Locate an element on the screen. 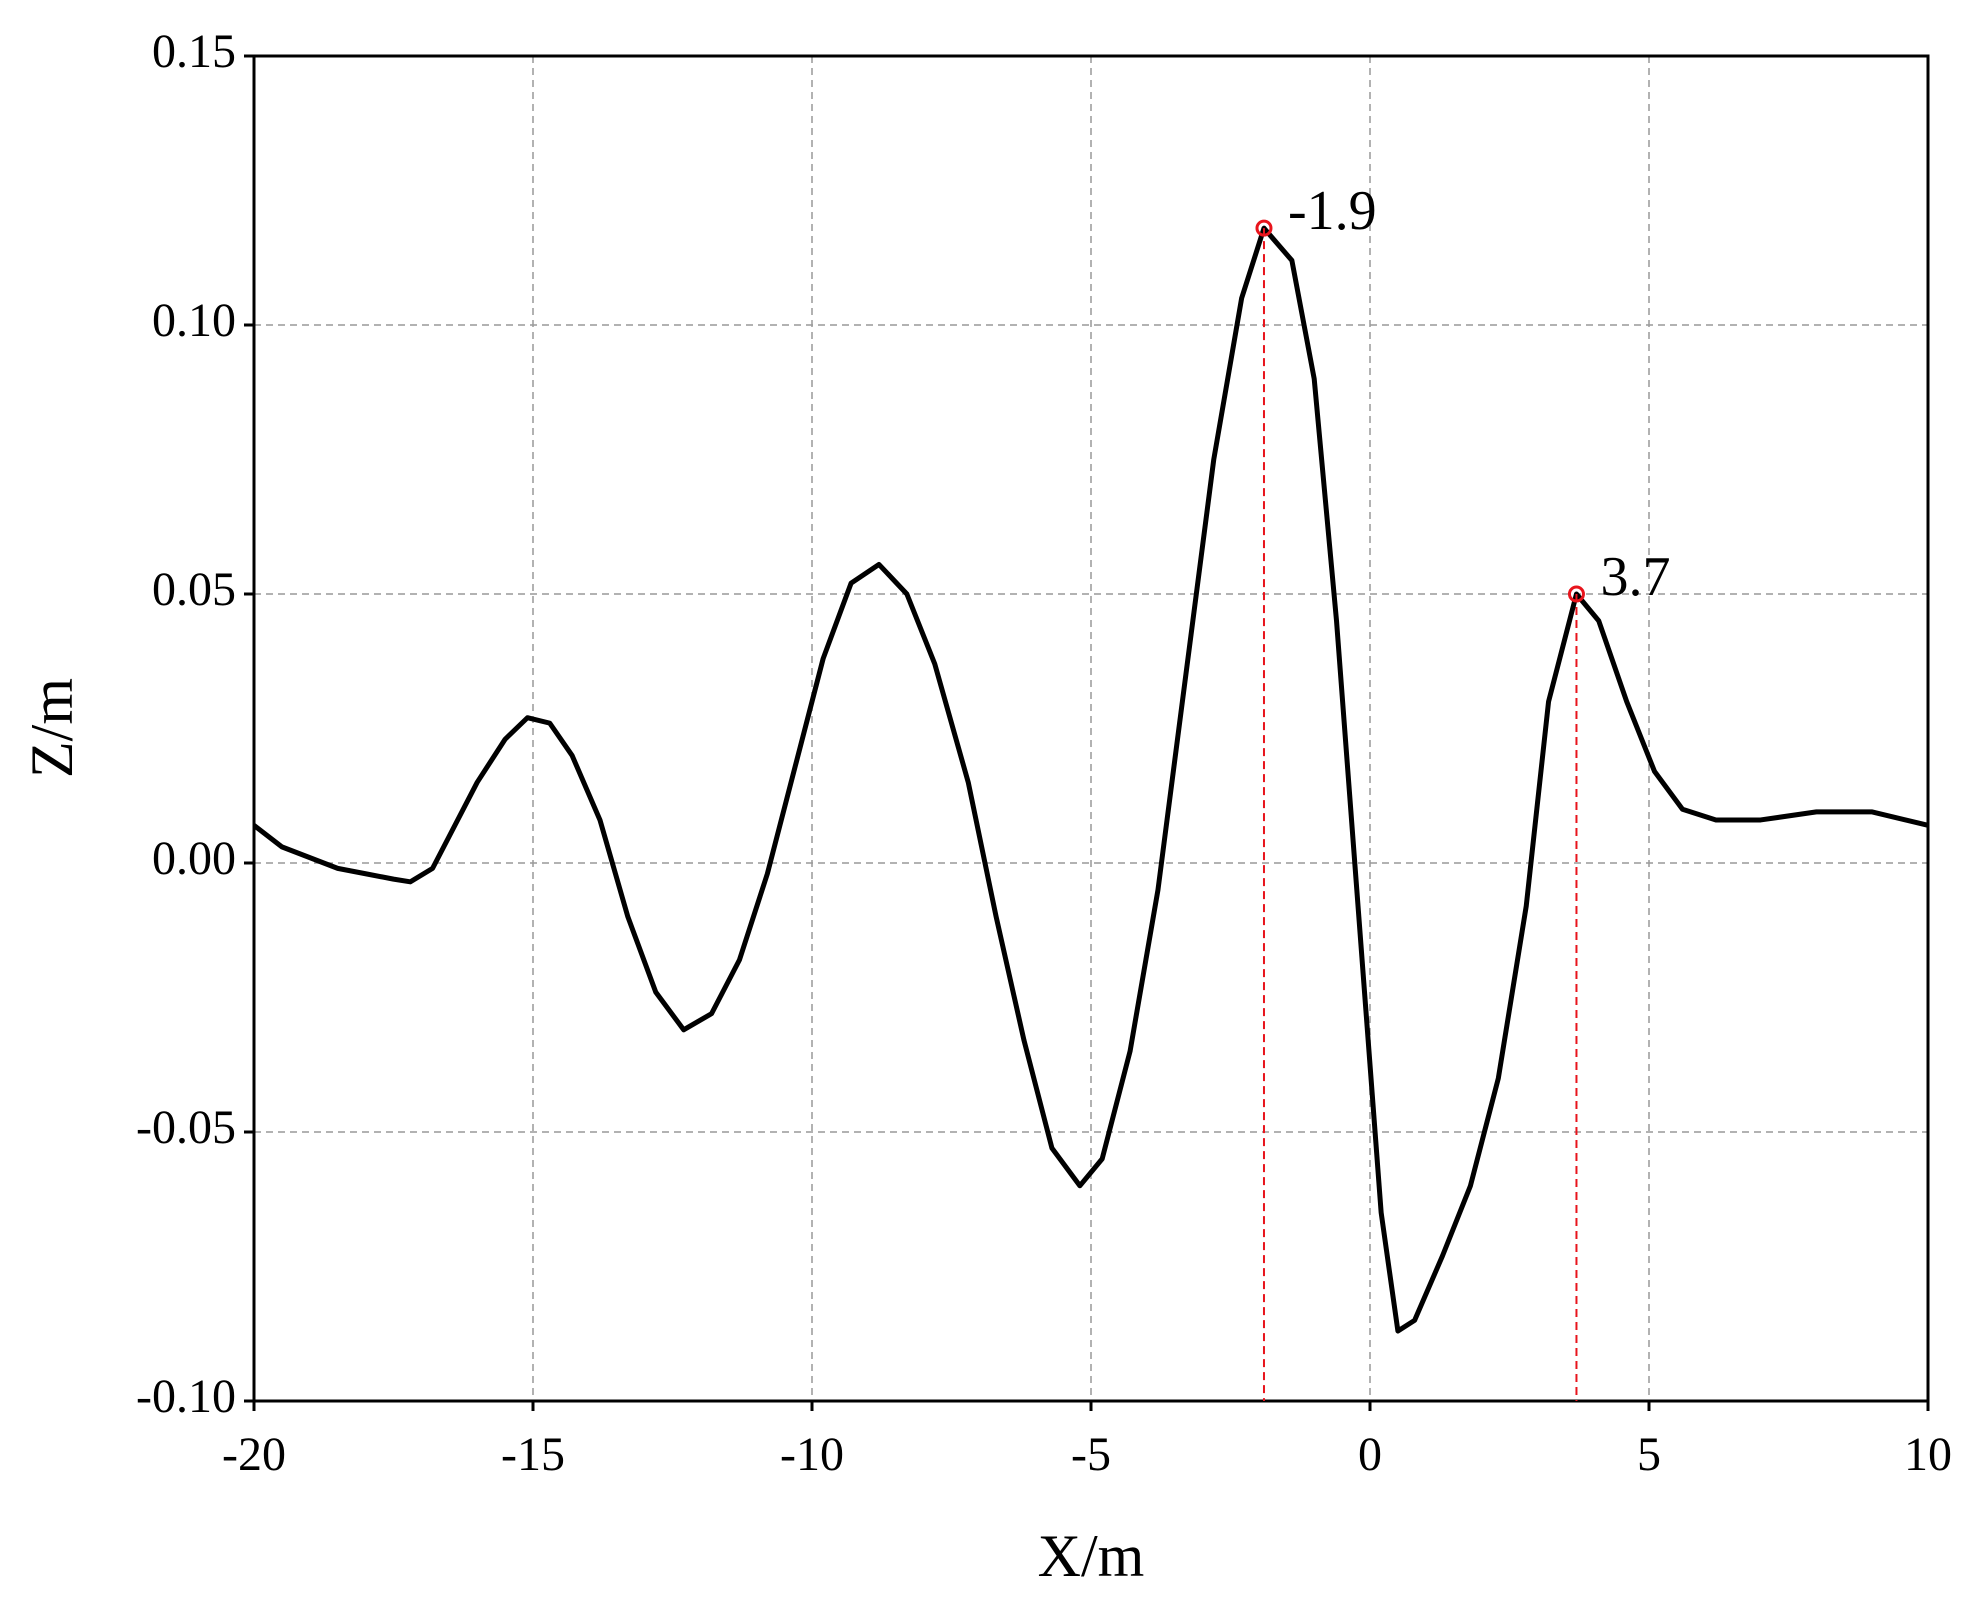 The height and width of the screenshot is (1612, 1979). y-tick-label: 0.00 is located at coordinates (194, 858).